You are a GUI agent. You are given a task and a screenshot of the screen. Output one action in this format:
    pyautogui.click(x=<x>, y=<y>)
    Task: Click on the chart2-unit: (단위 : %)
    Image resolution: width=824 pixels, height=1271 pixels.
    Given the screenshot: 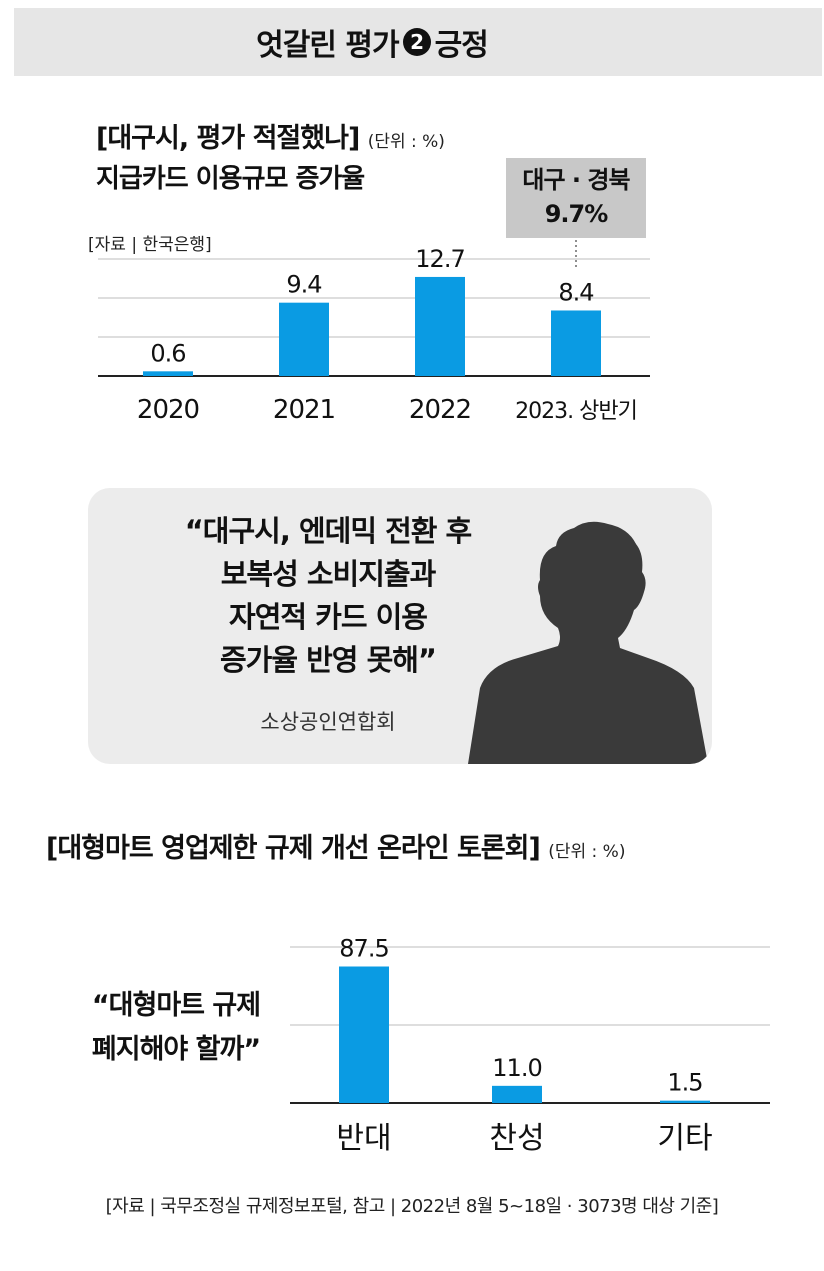 What is the action you would take?
    pyautogui.click(x=587, y=852)
    